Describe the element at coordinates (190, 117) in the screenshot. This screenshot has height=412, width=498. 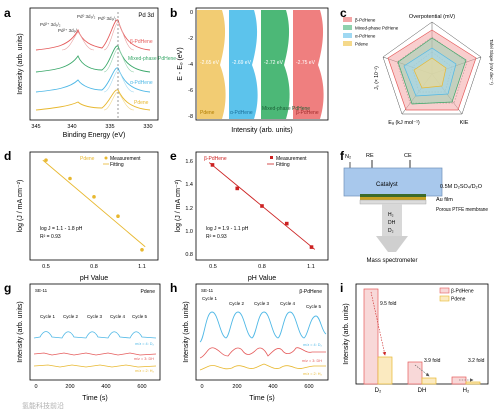
I see `y-tick: -8` at that location.